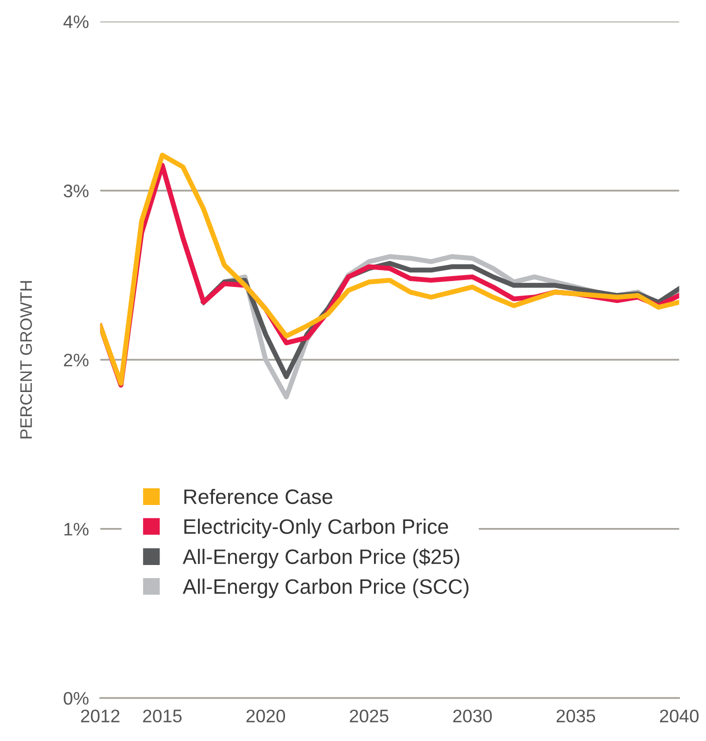 The image size is (706, 741). What do you see at coordinates (26, 359) in the screenshot?
I see `y-axis-title: PERCENT GROWTH` at bounding box center [26, 359].